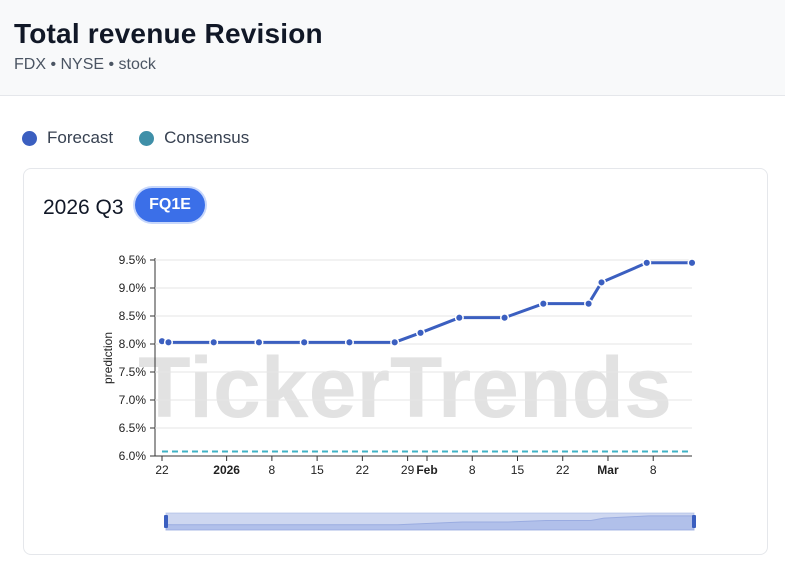  I want to click on page-subtitle: FDX • NYSE • stock, so click(85, 64).